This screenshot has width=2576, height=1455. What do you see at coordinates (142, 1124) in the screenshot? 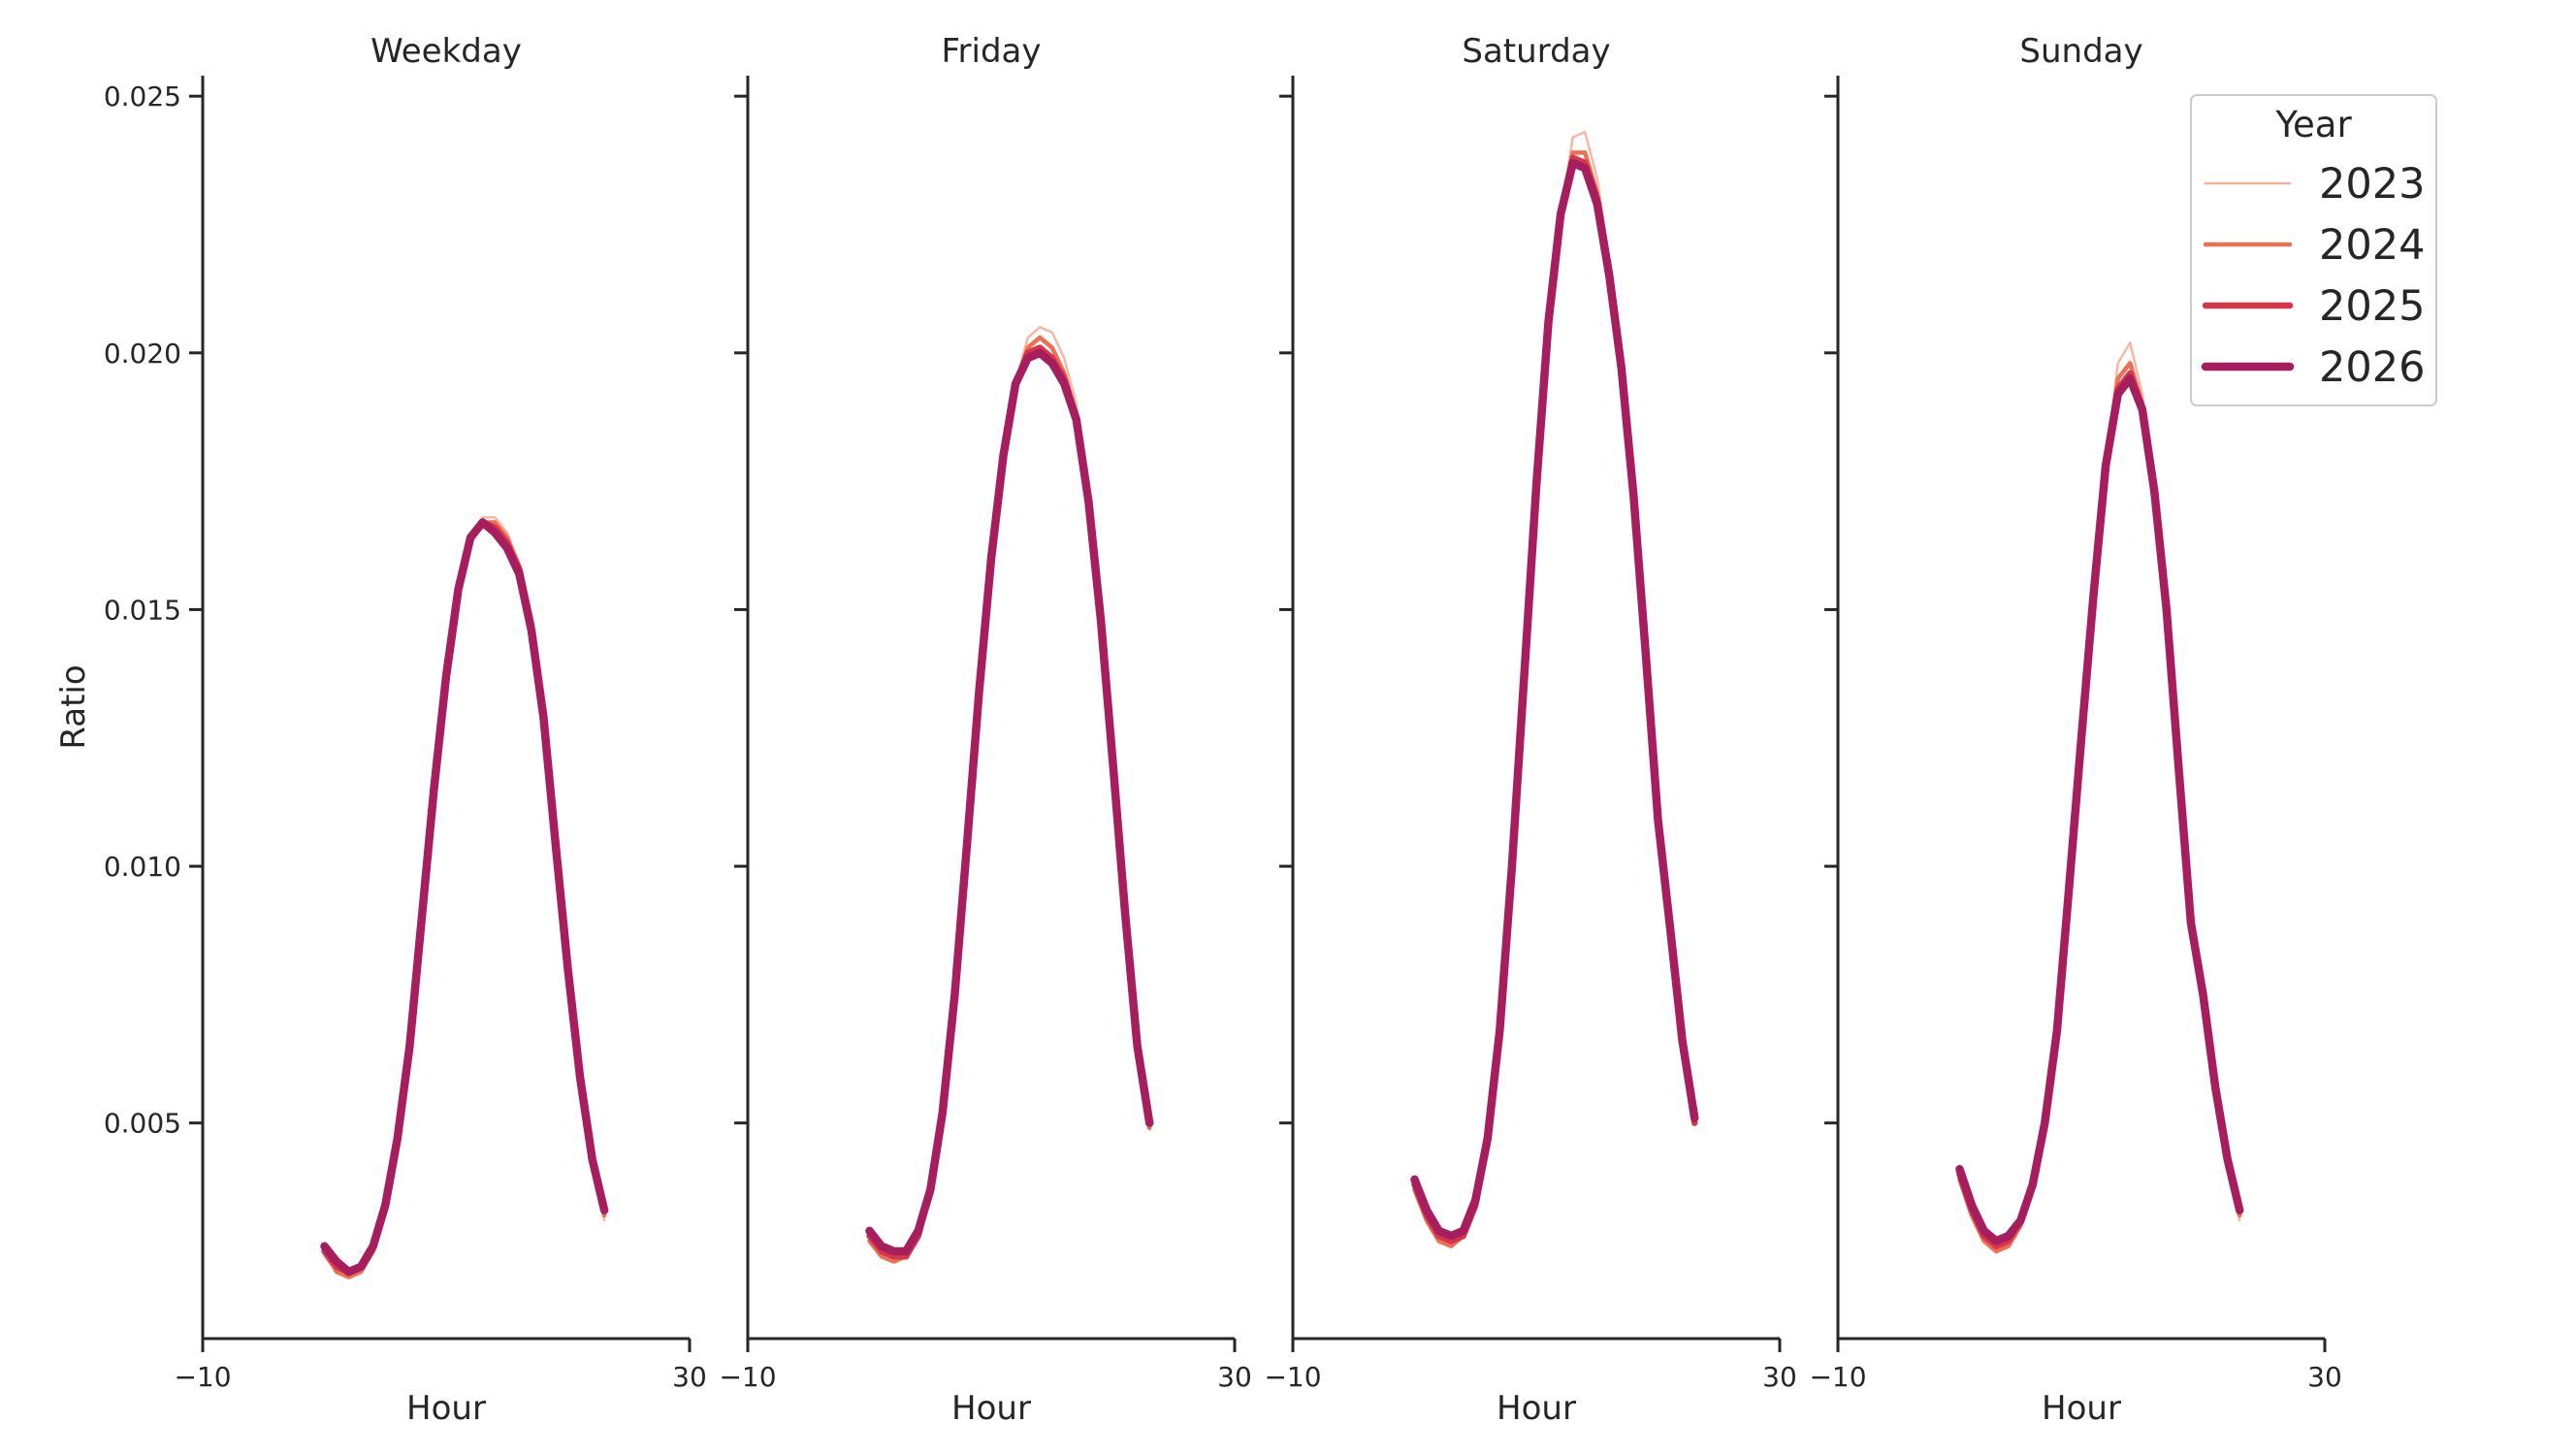
I see `y-tick-label: 0.005` at bounding box center [142, 1124].